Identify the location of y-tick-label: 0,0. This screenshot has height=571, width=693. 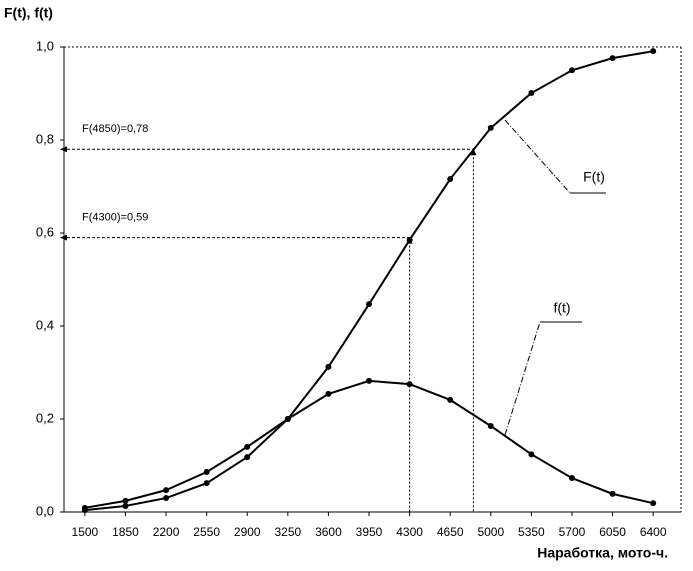
(45, 510).